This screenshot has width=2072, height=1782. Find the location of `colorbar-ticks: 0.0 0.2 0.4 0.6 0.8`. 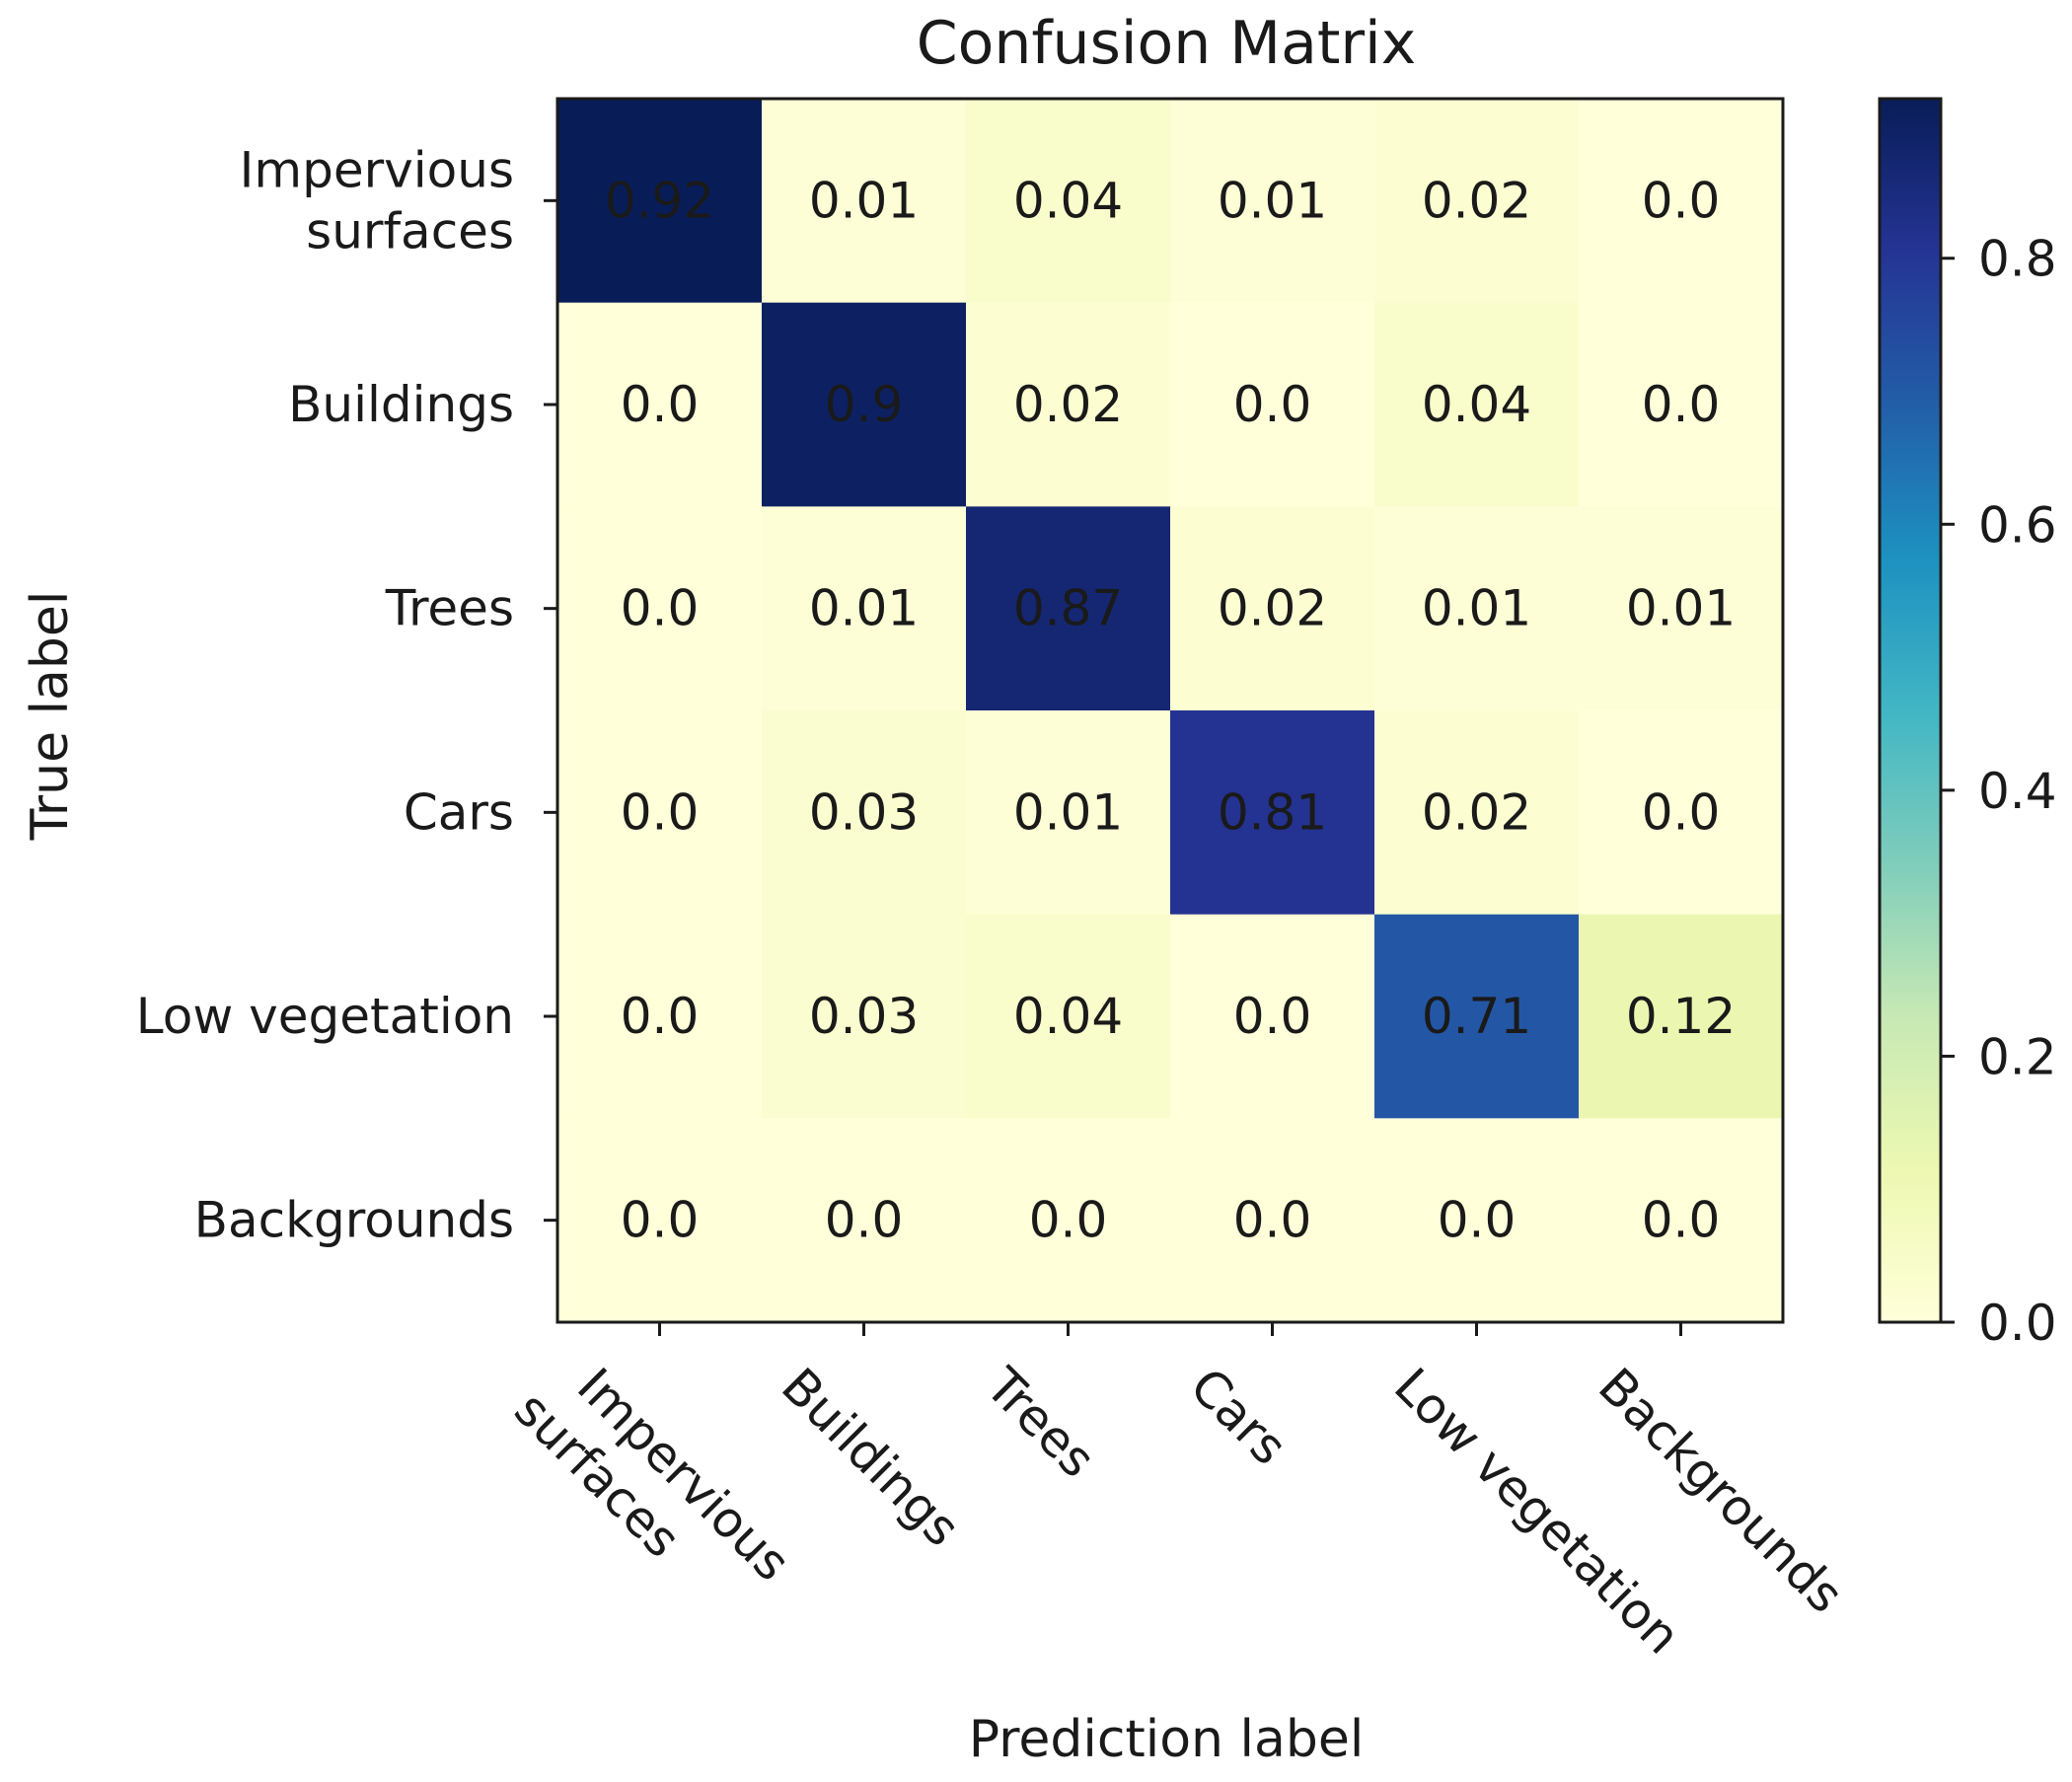

colorbar-ticks: 0.0 0.2 0.4 0.6 0.8 is located at coordinates (1999, 791).